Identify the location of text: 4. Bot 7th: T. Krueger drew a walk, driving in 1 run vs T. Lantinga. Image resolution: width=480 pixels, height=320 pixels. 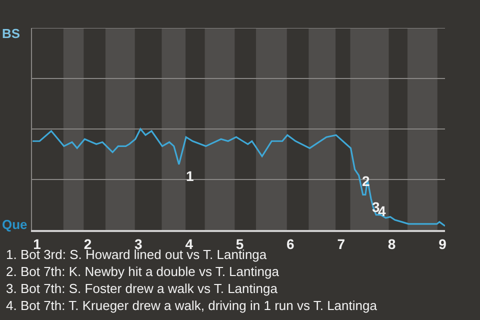
(192, 305).